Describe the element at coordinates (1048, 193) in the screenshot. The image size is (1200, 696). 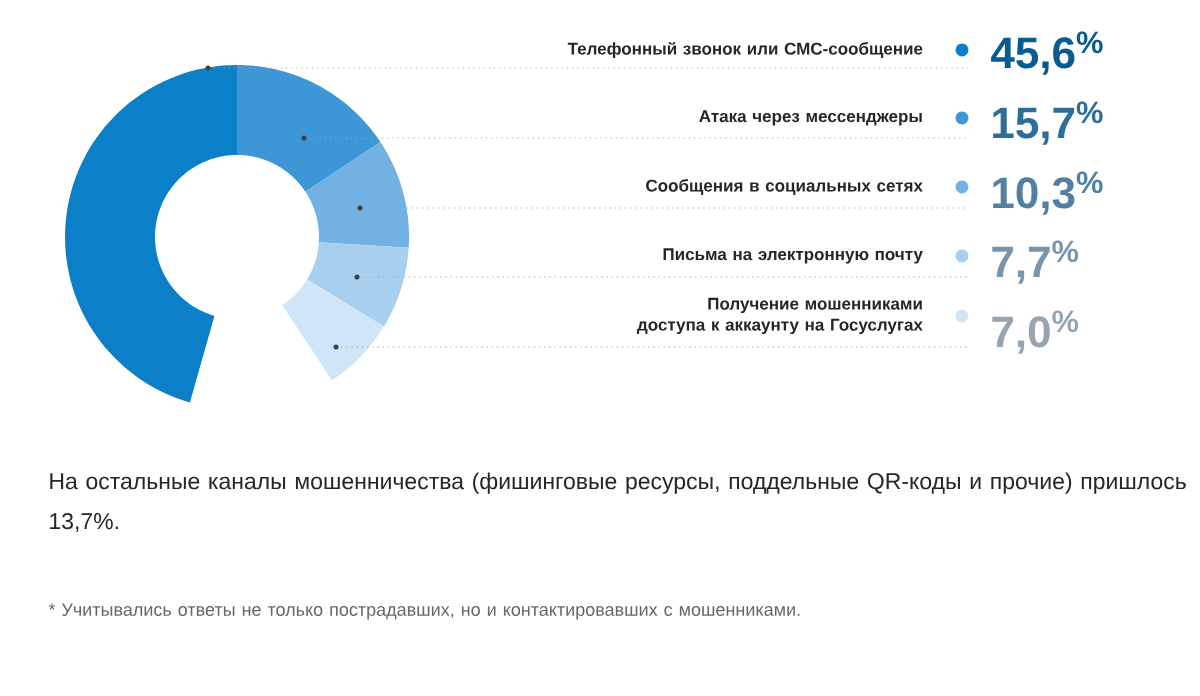
I see `data-label: 10,3$^{%}$` at that location.